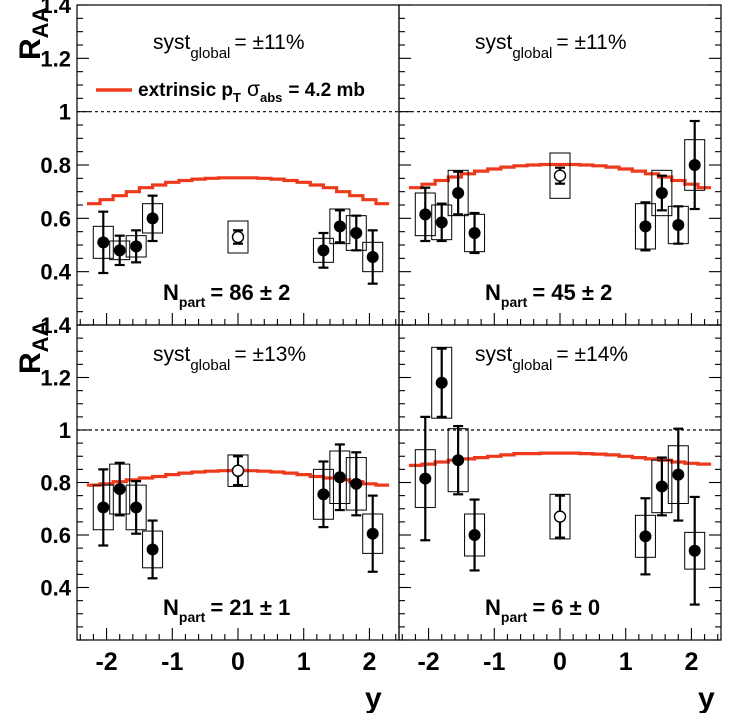 This screenshot has height=713, width=747. I want to click on y-axis-title-top: RAA, so click(33, 33).